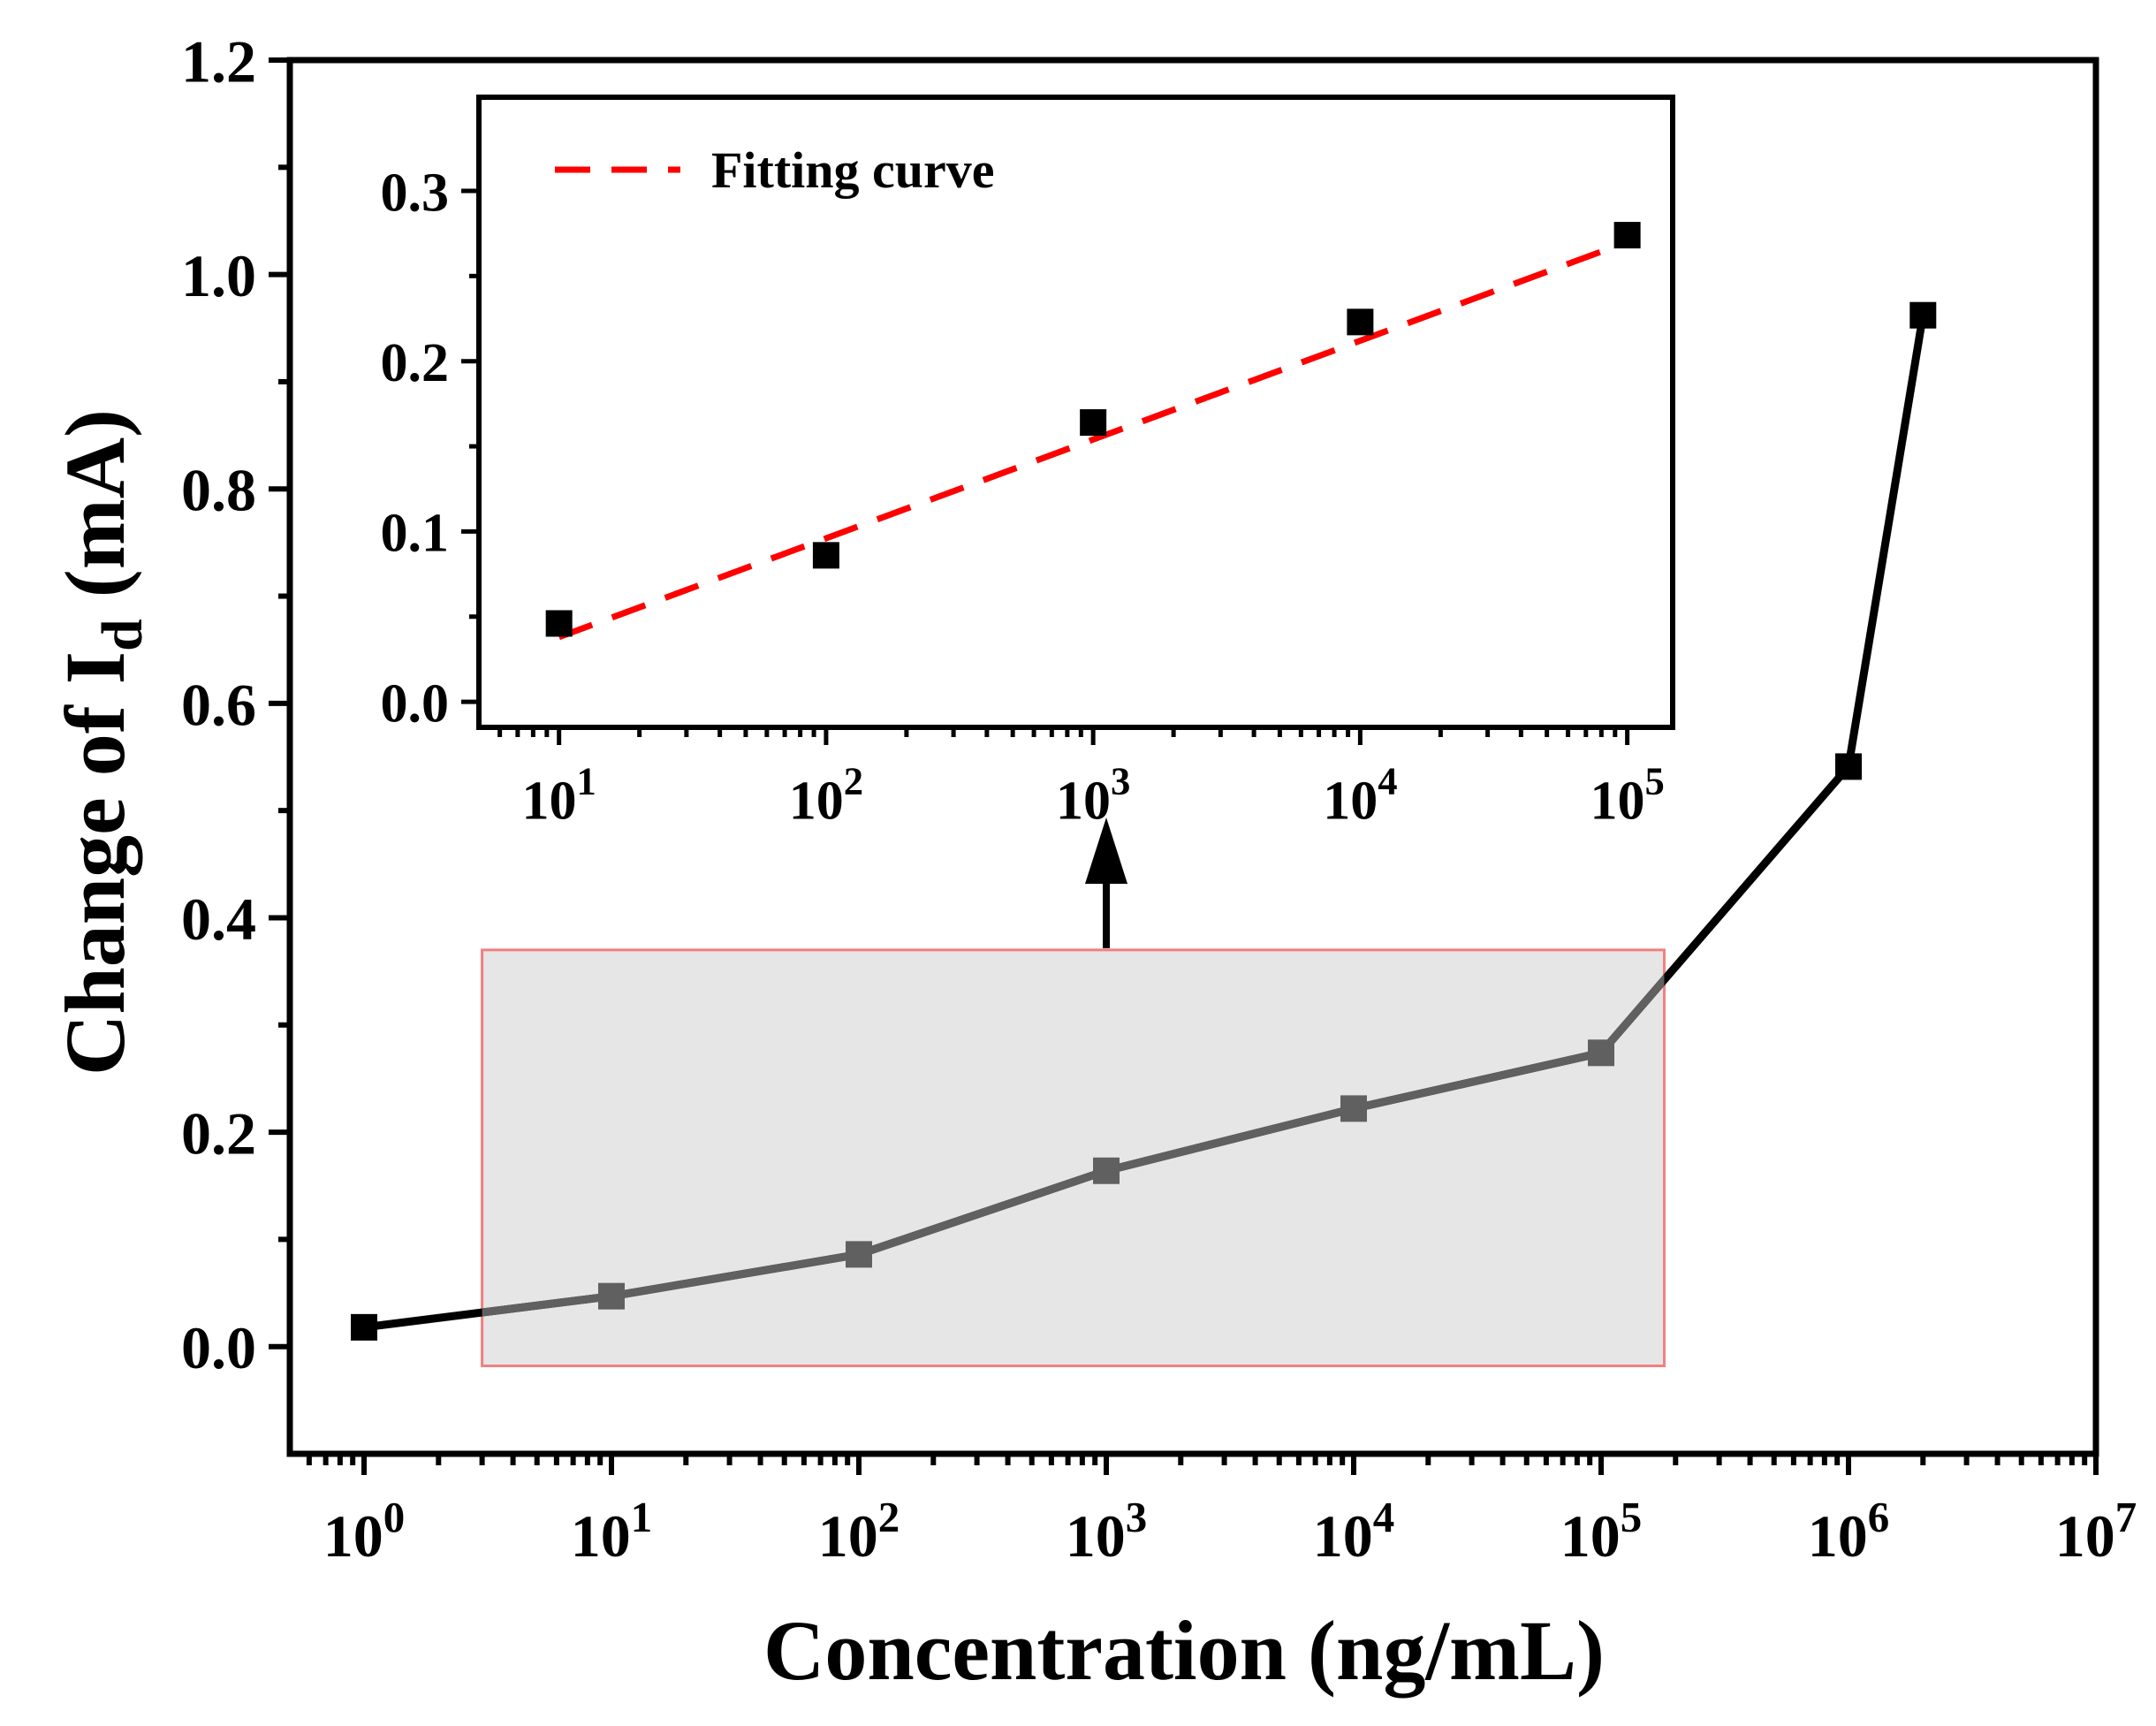 The width and height of the screenshot is (2156, 1726). I want to click on y-axis-title: Change of Id (mA), so click(101, 742).